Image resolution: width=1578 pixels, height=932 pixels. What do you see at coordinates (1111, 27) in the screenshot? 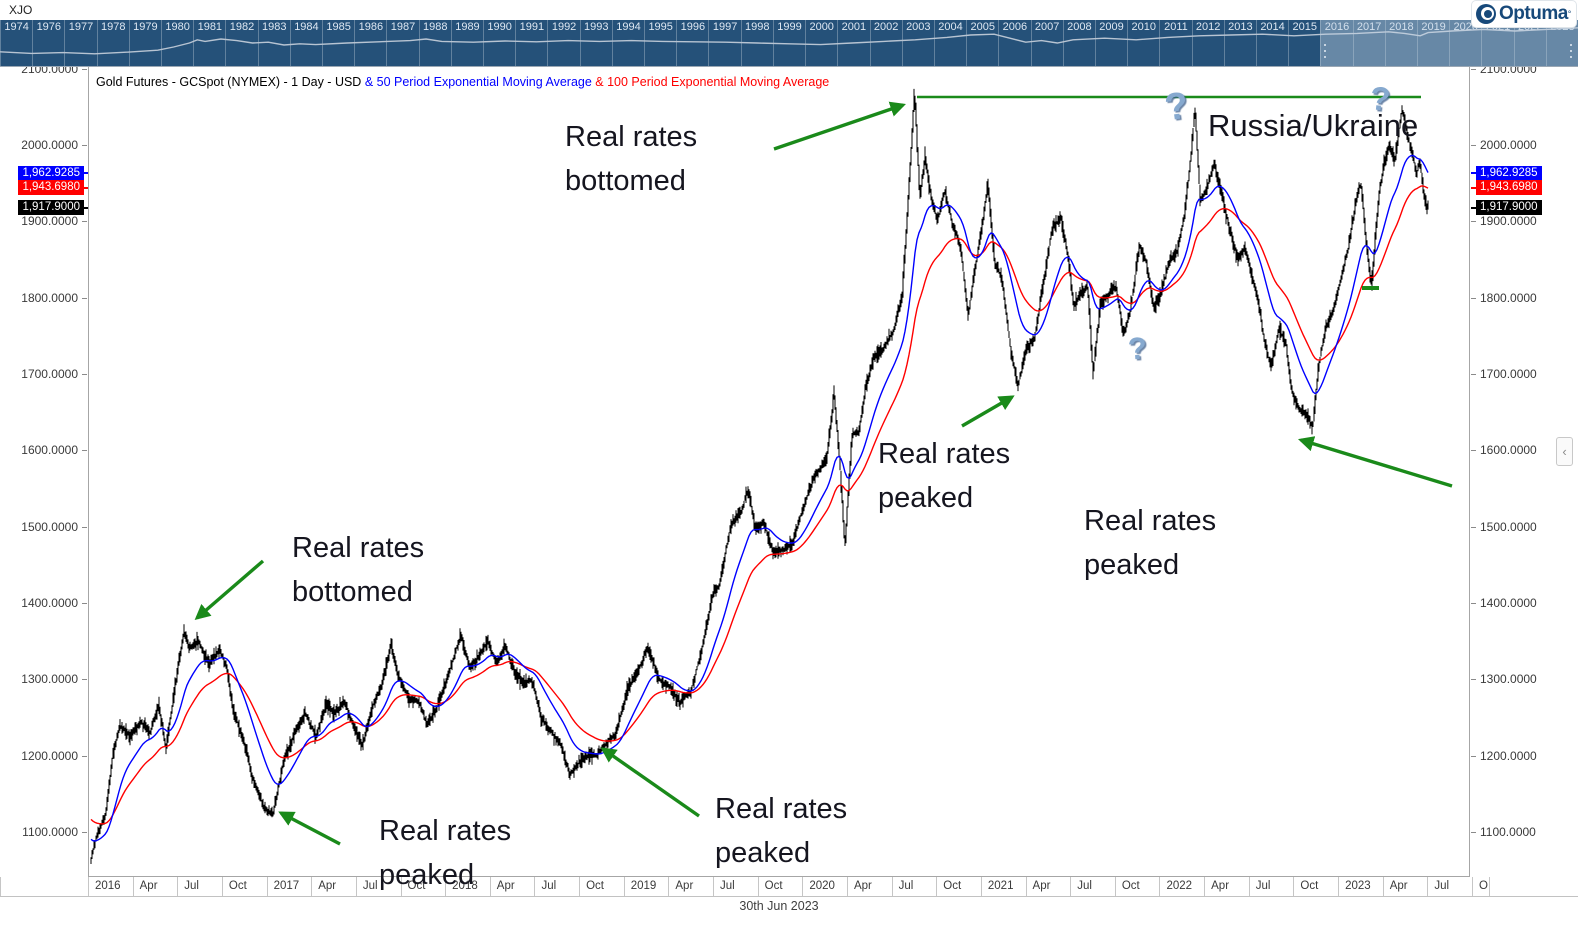
I see `nav-year-label: 2009` at bounding box center [1111, 27].